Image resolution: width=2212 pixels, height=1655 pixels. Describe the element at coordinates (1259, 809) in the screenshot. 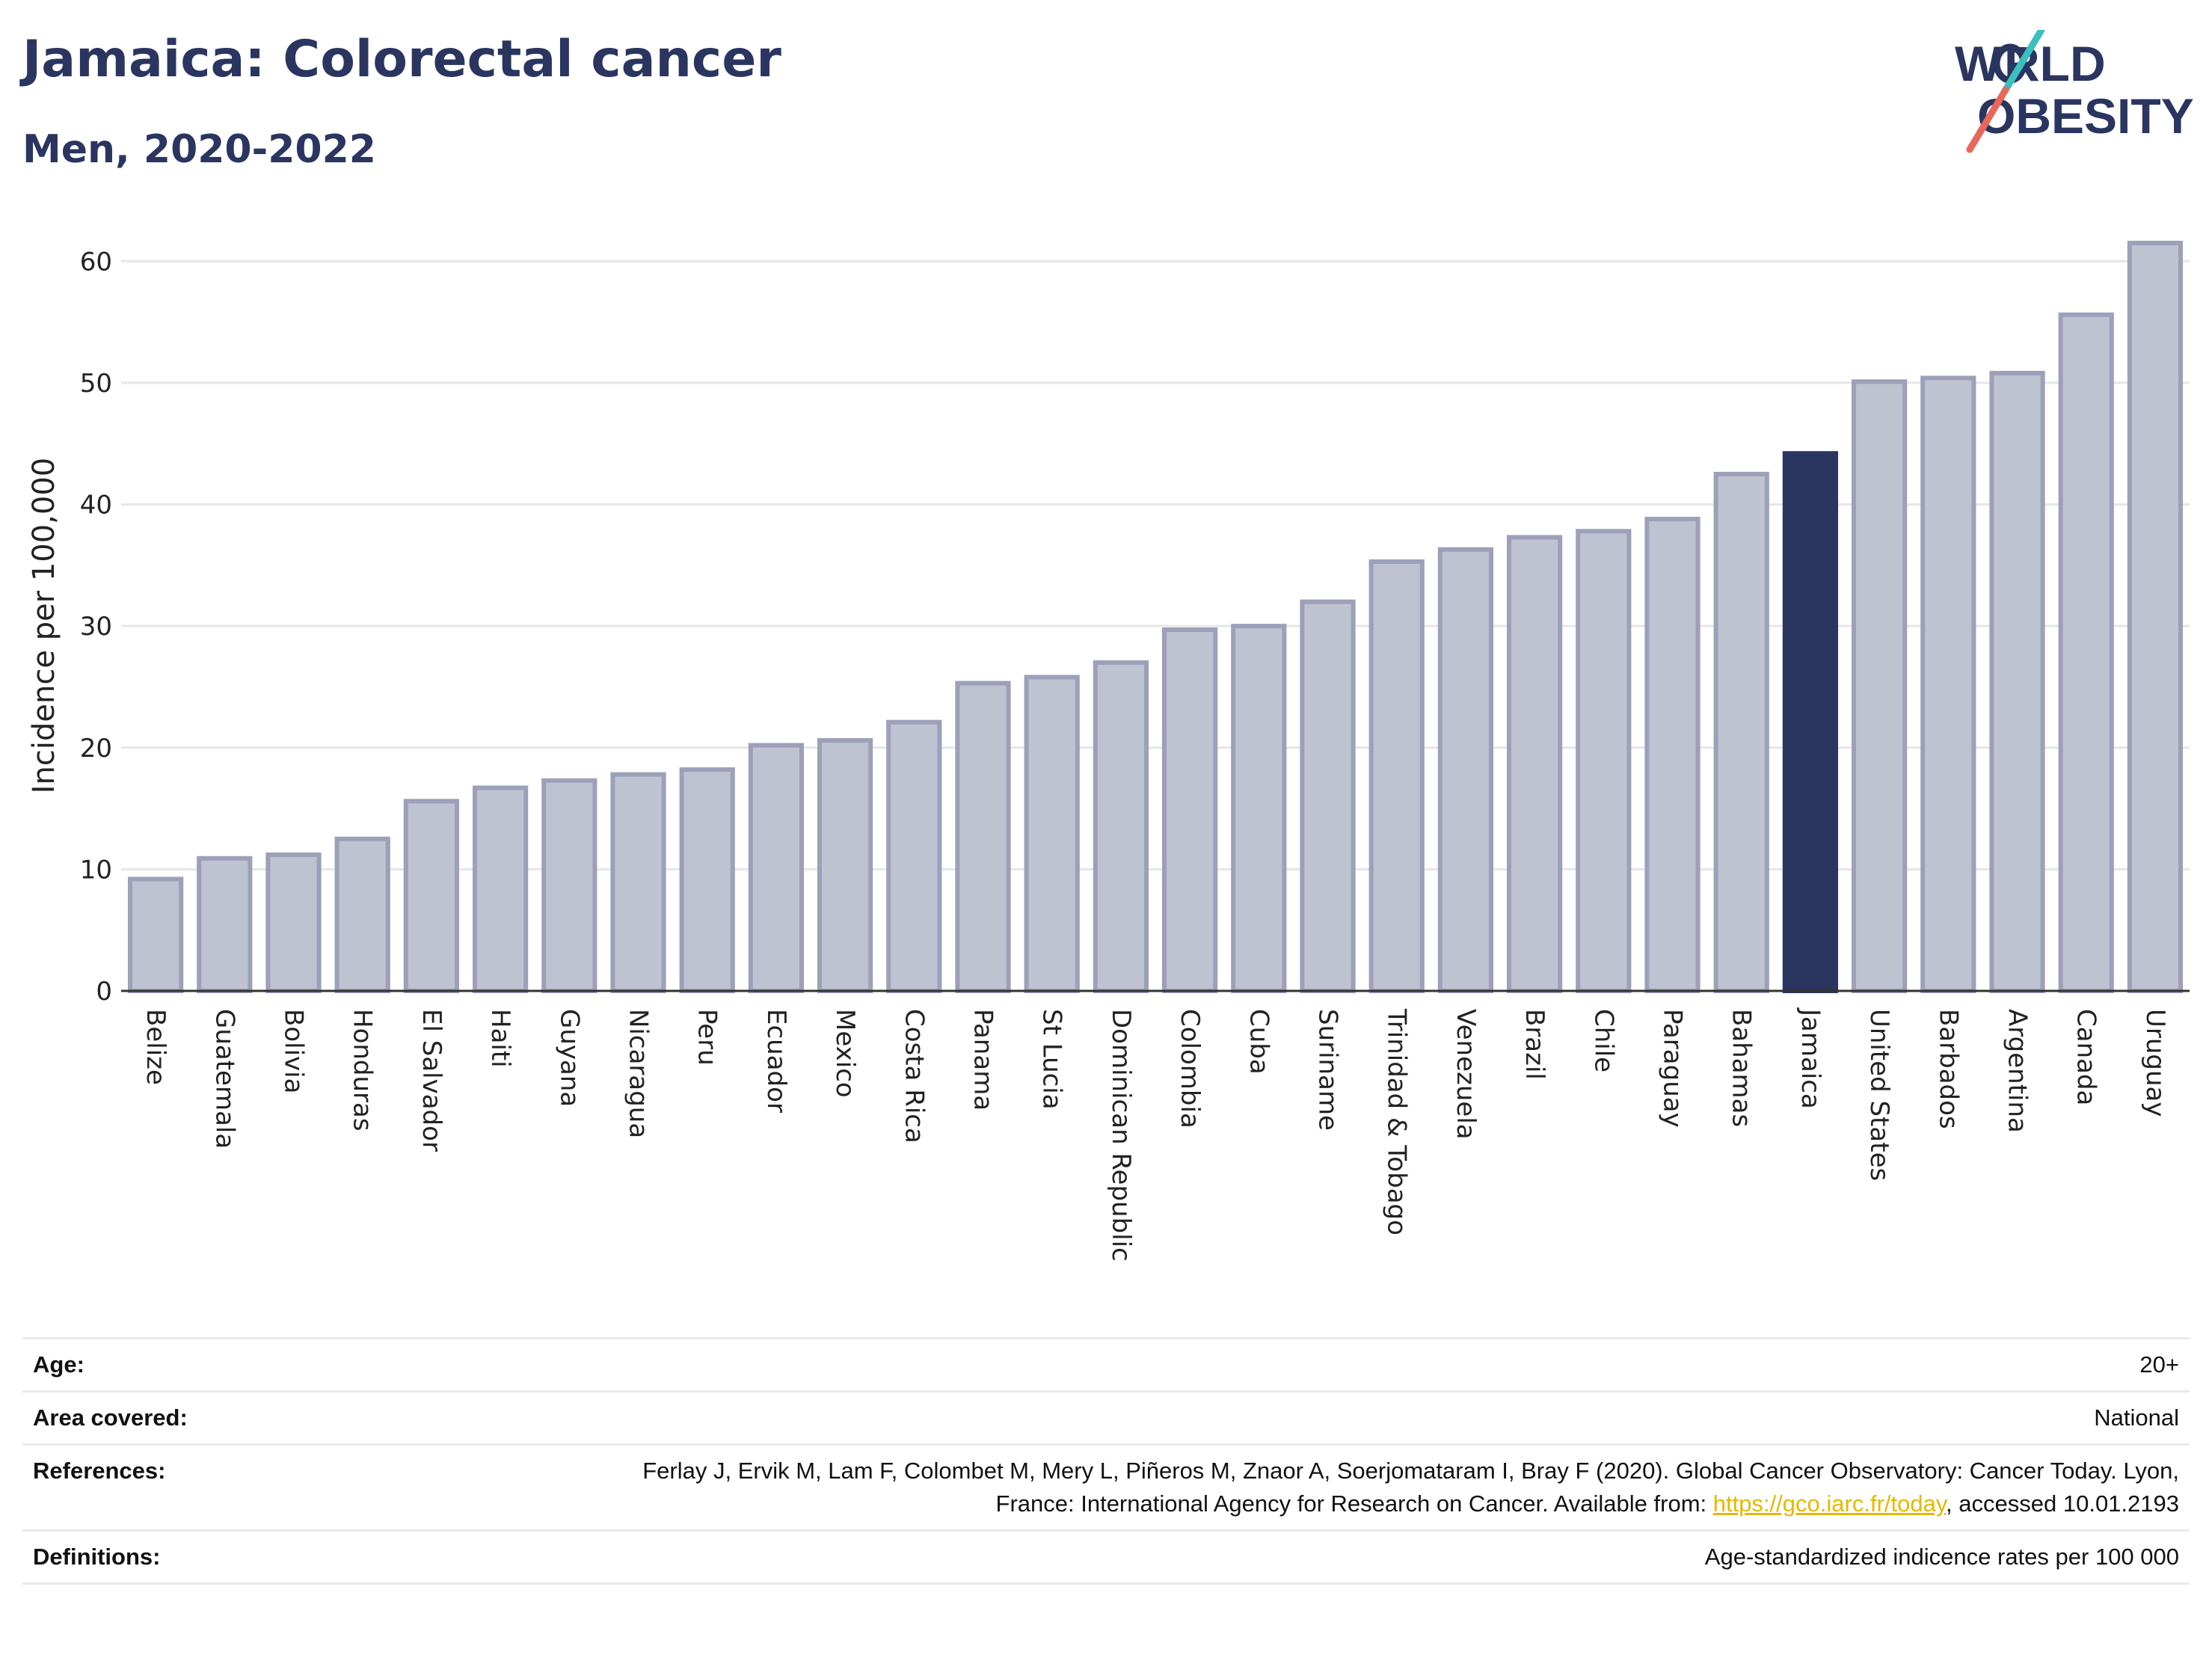

I see `bar-cuba` at that location.